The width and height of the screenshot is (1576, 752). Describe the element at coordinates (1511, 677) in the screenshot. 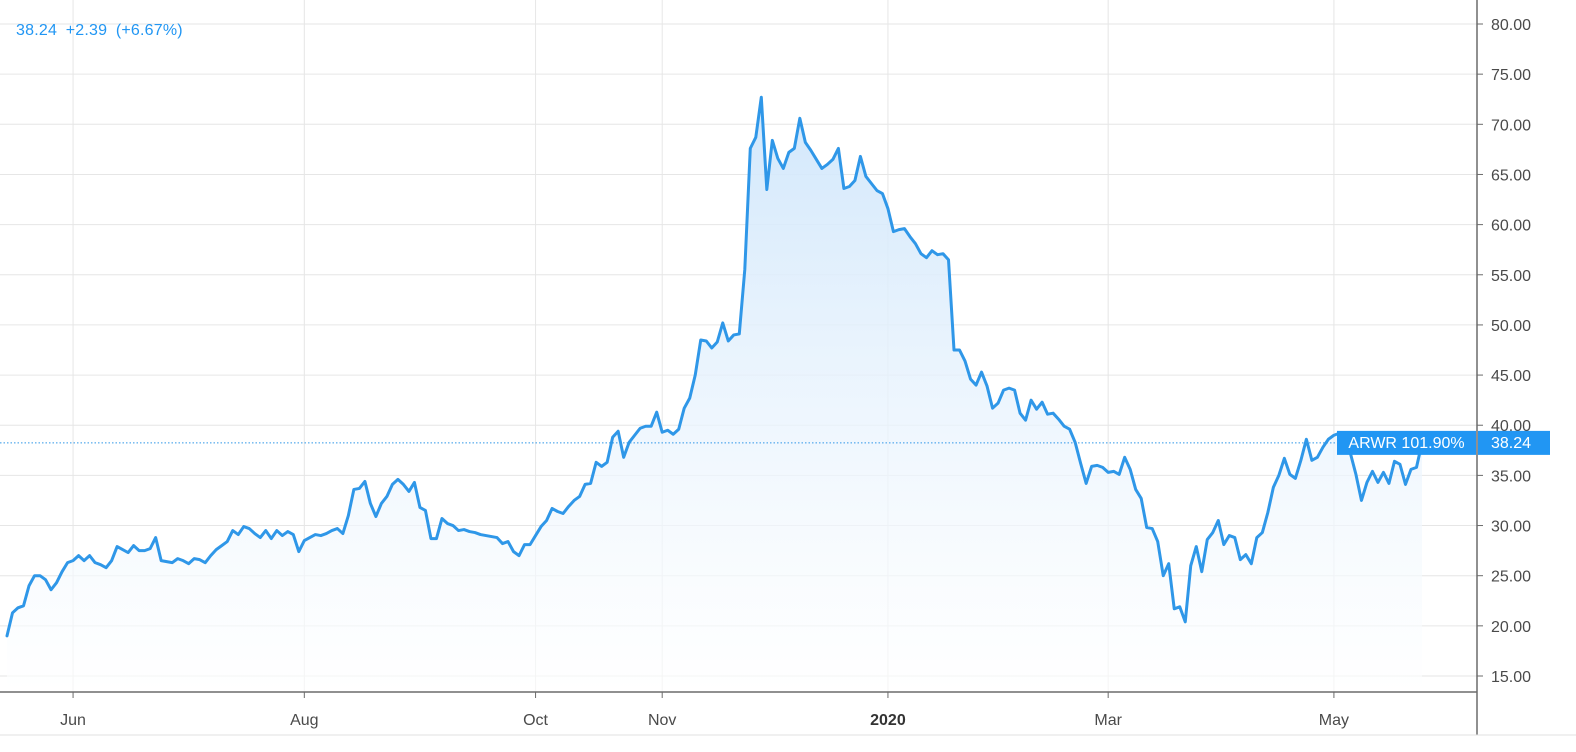

I see `y-tick-label: 15.00` at that location.